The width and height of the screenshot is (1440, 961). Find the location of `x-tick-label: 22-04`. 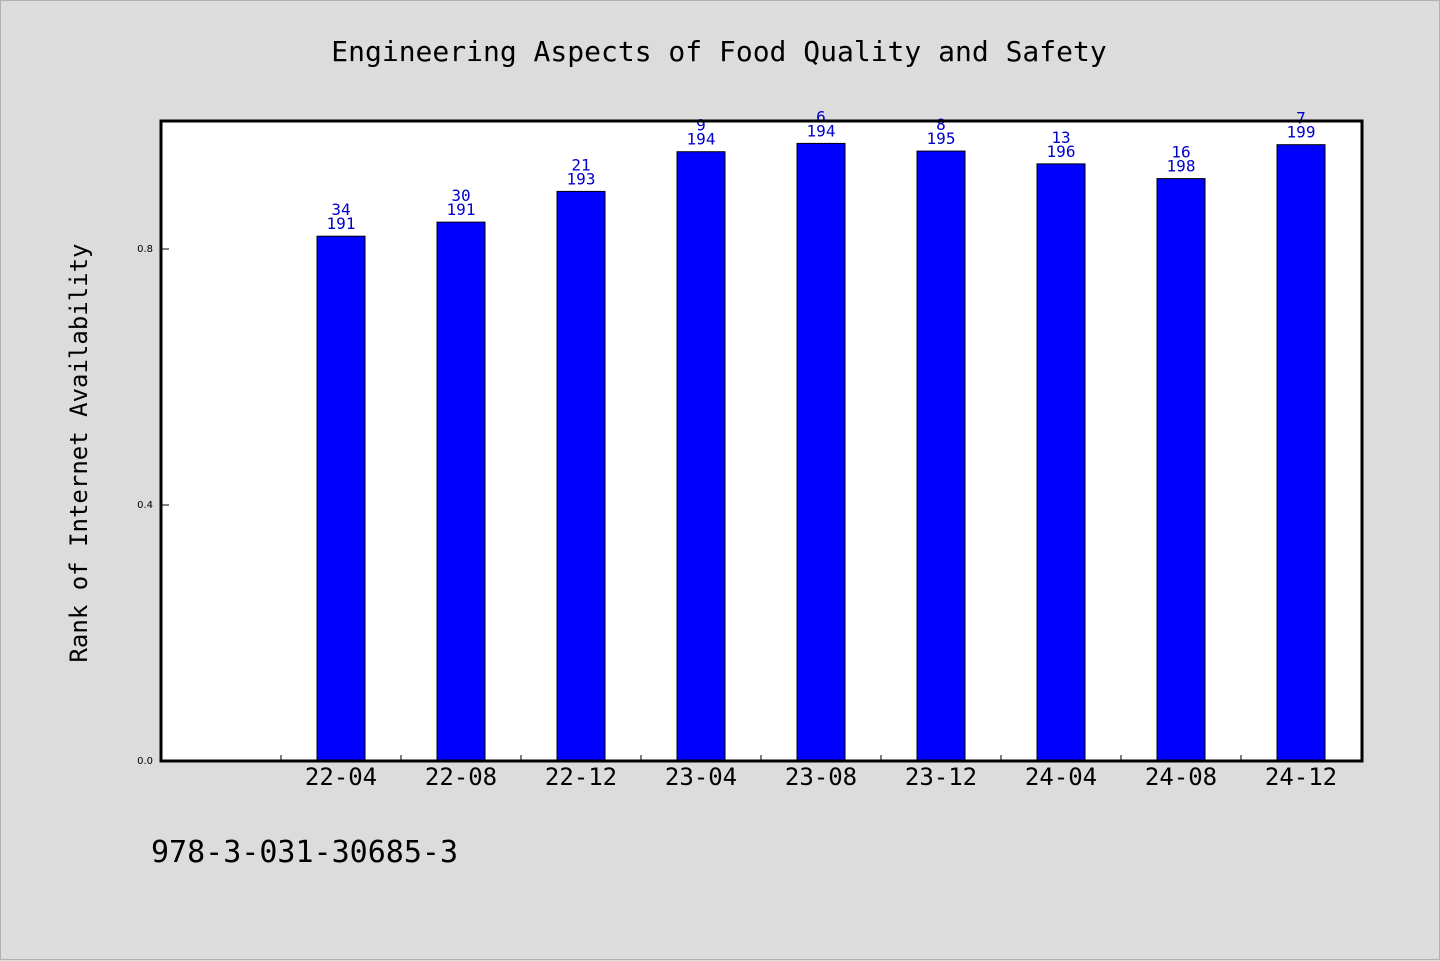

x-tick-label: 22-04 is located at coordinates (341, 777).